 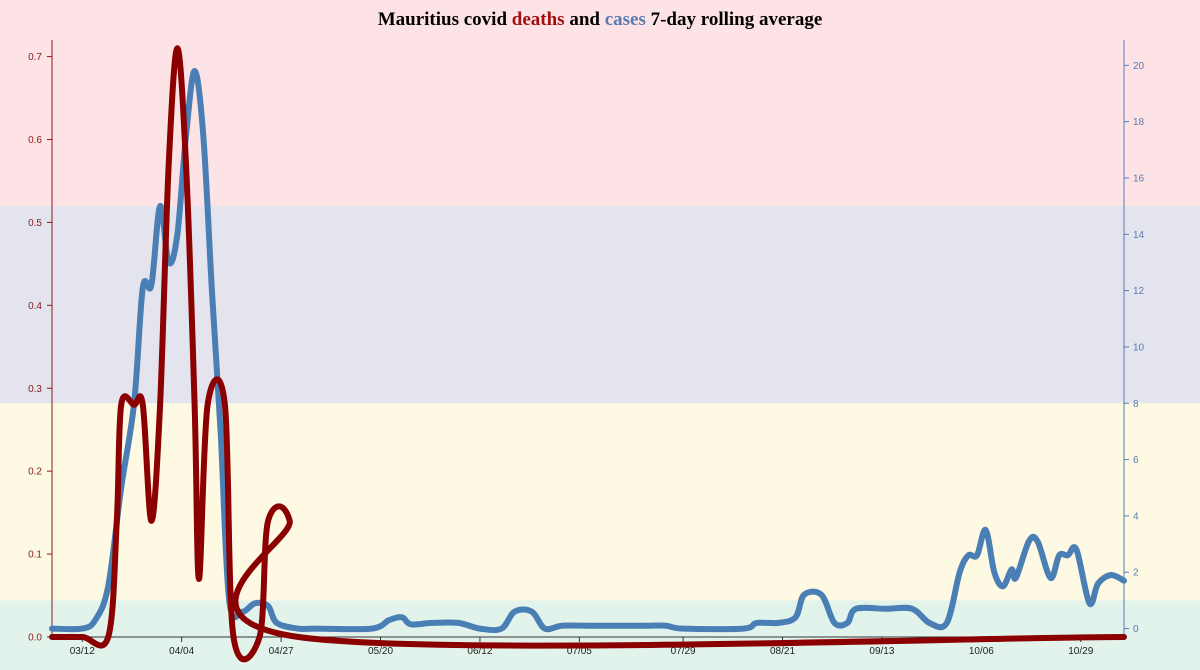 What do you see at coordinates (1139, 122) in the screenshot?
I see `right-tick-label: 18` at bounding box center [1139, 122].